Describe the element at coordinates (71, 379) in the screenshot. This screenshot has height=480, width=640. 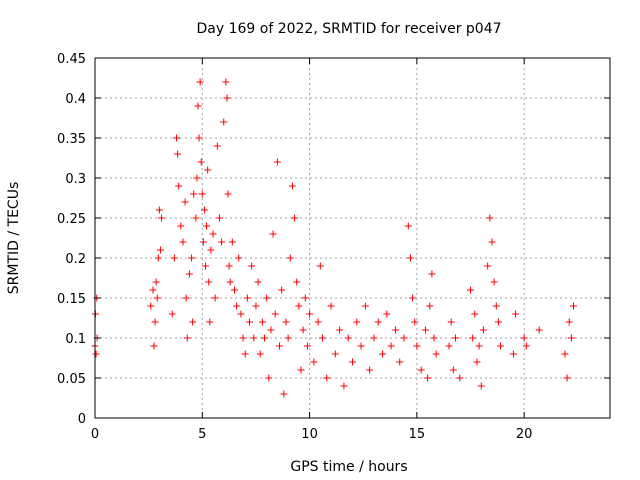
I see `y-tick-label: 0.05` at that location.